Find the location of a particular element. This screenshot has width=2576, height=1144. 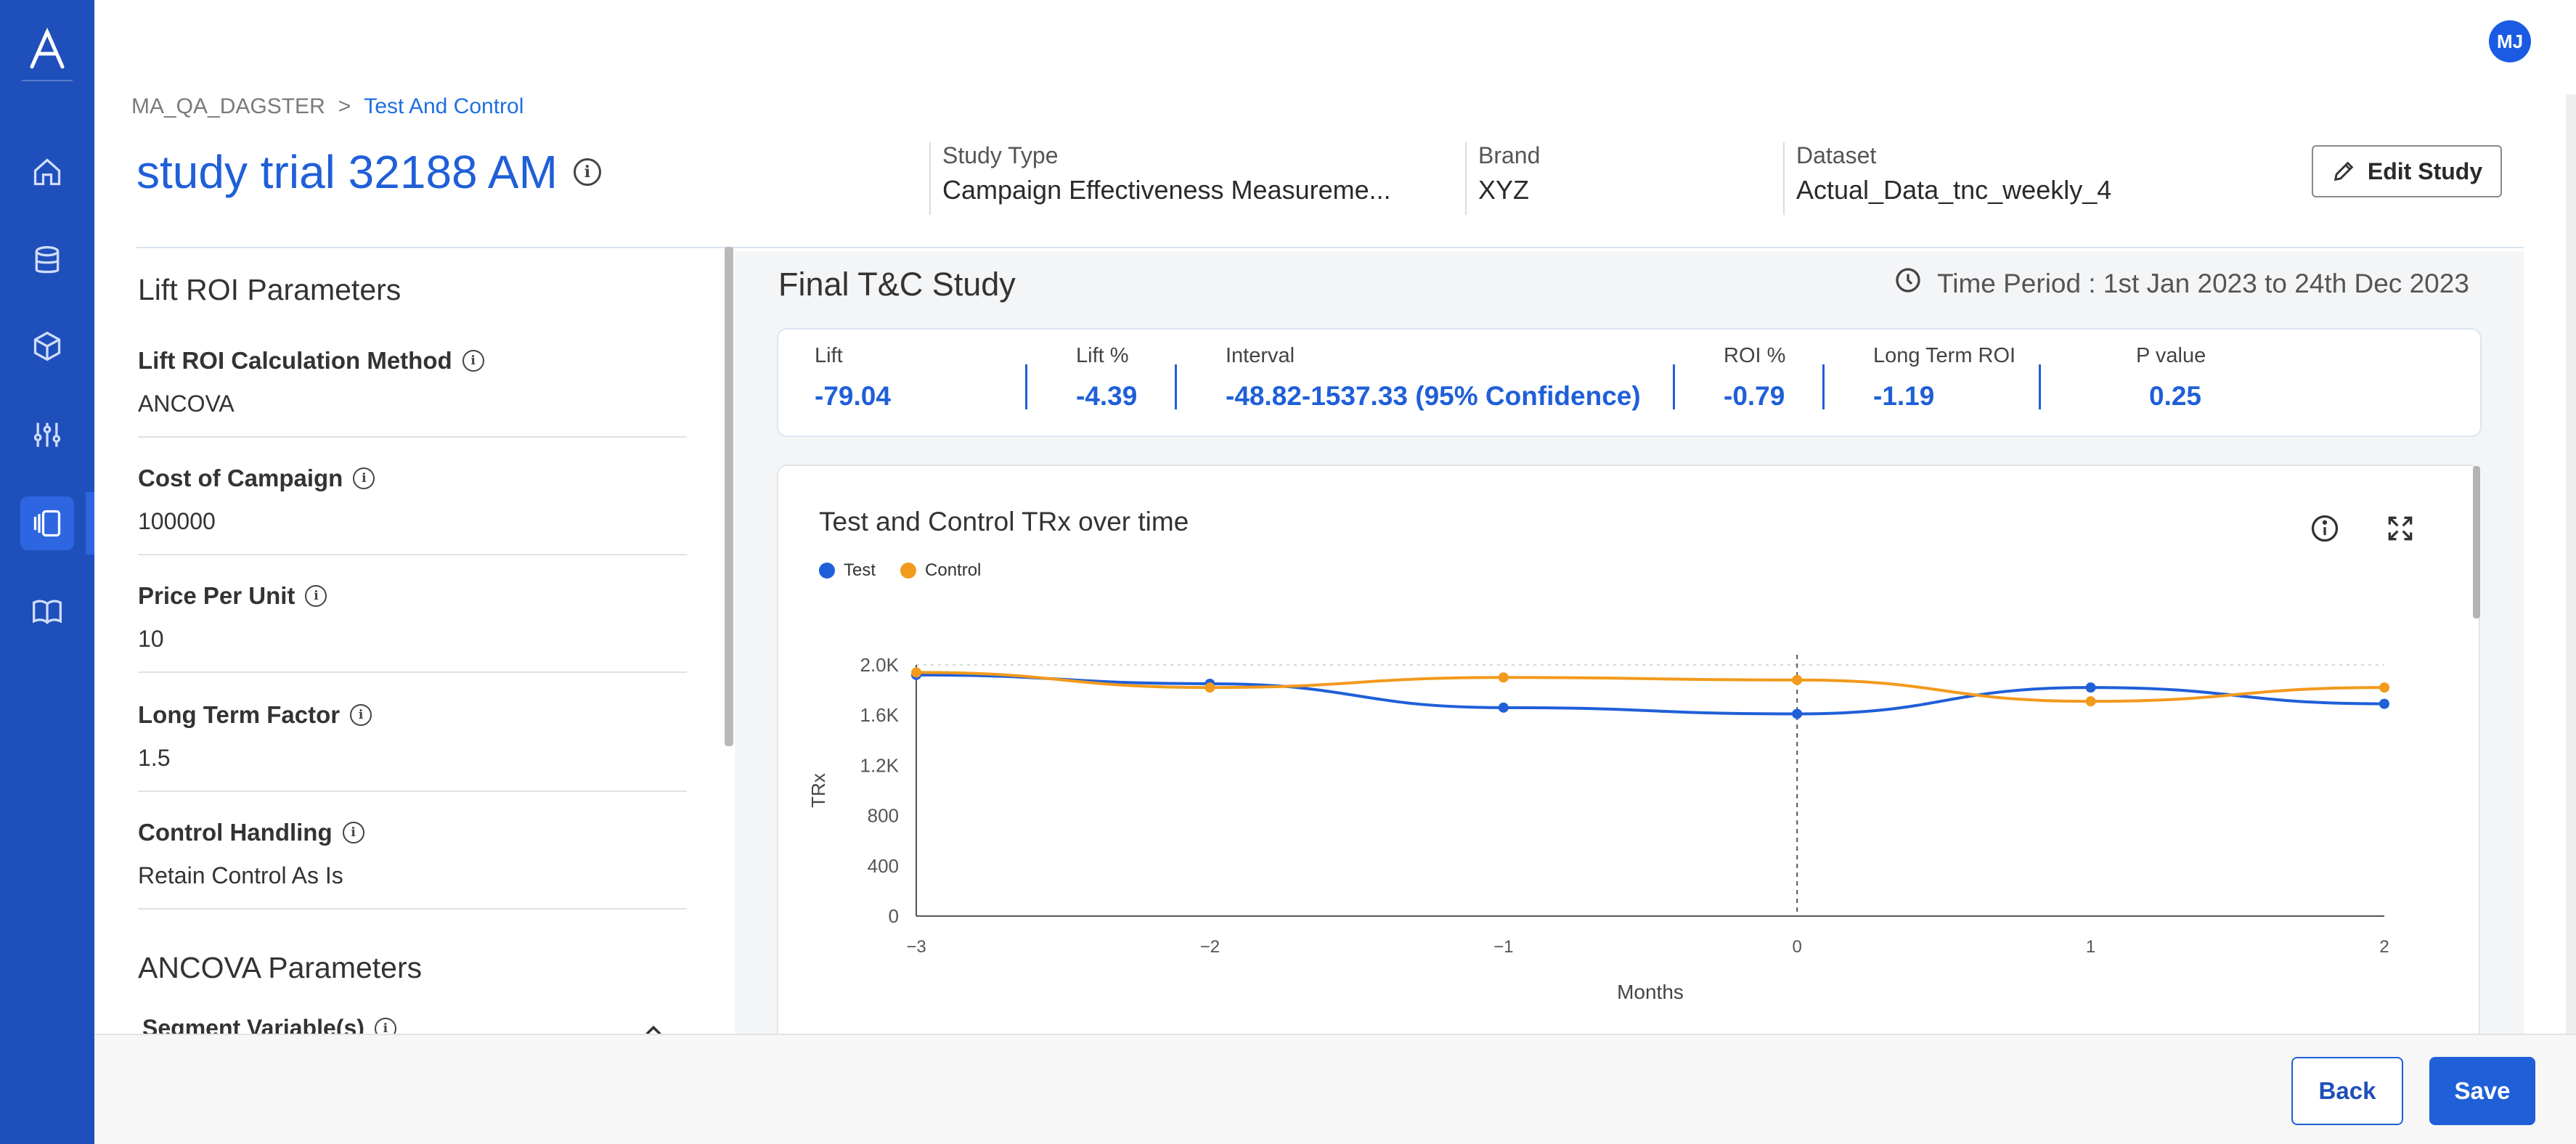

param-label: Lift ROI Calculation Method is located at coordinates (295, 360).